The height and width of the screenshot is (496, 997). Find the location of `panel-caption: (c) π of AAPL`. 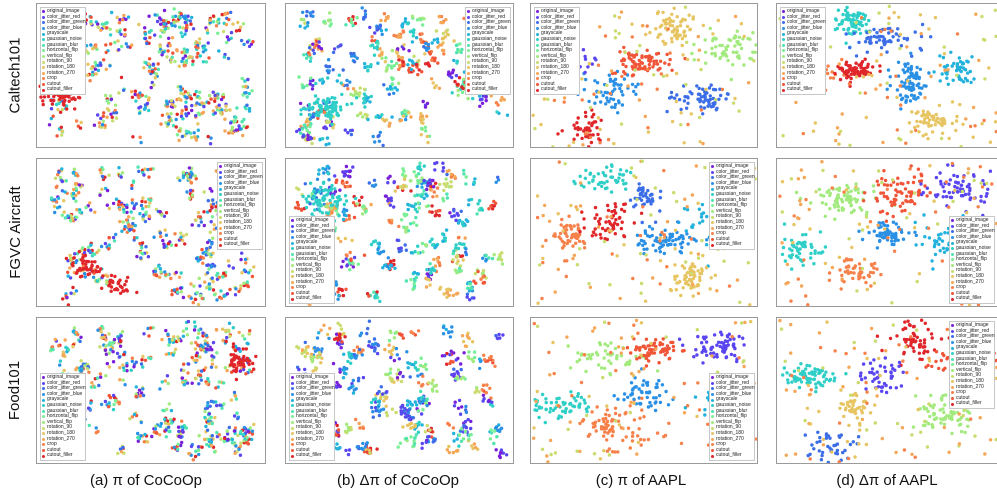

panel-caption: (c) π of AAPL is located at coordinates (641, 480).